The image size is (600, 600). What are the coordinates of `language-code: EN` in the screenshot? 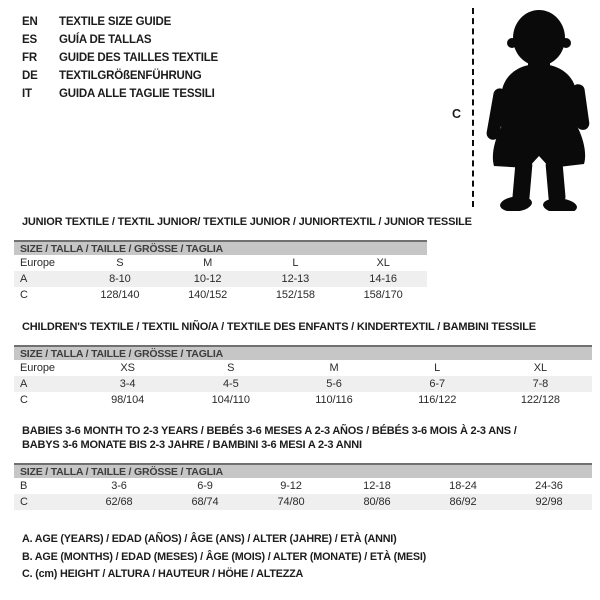 It's located at (30, 22).